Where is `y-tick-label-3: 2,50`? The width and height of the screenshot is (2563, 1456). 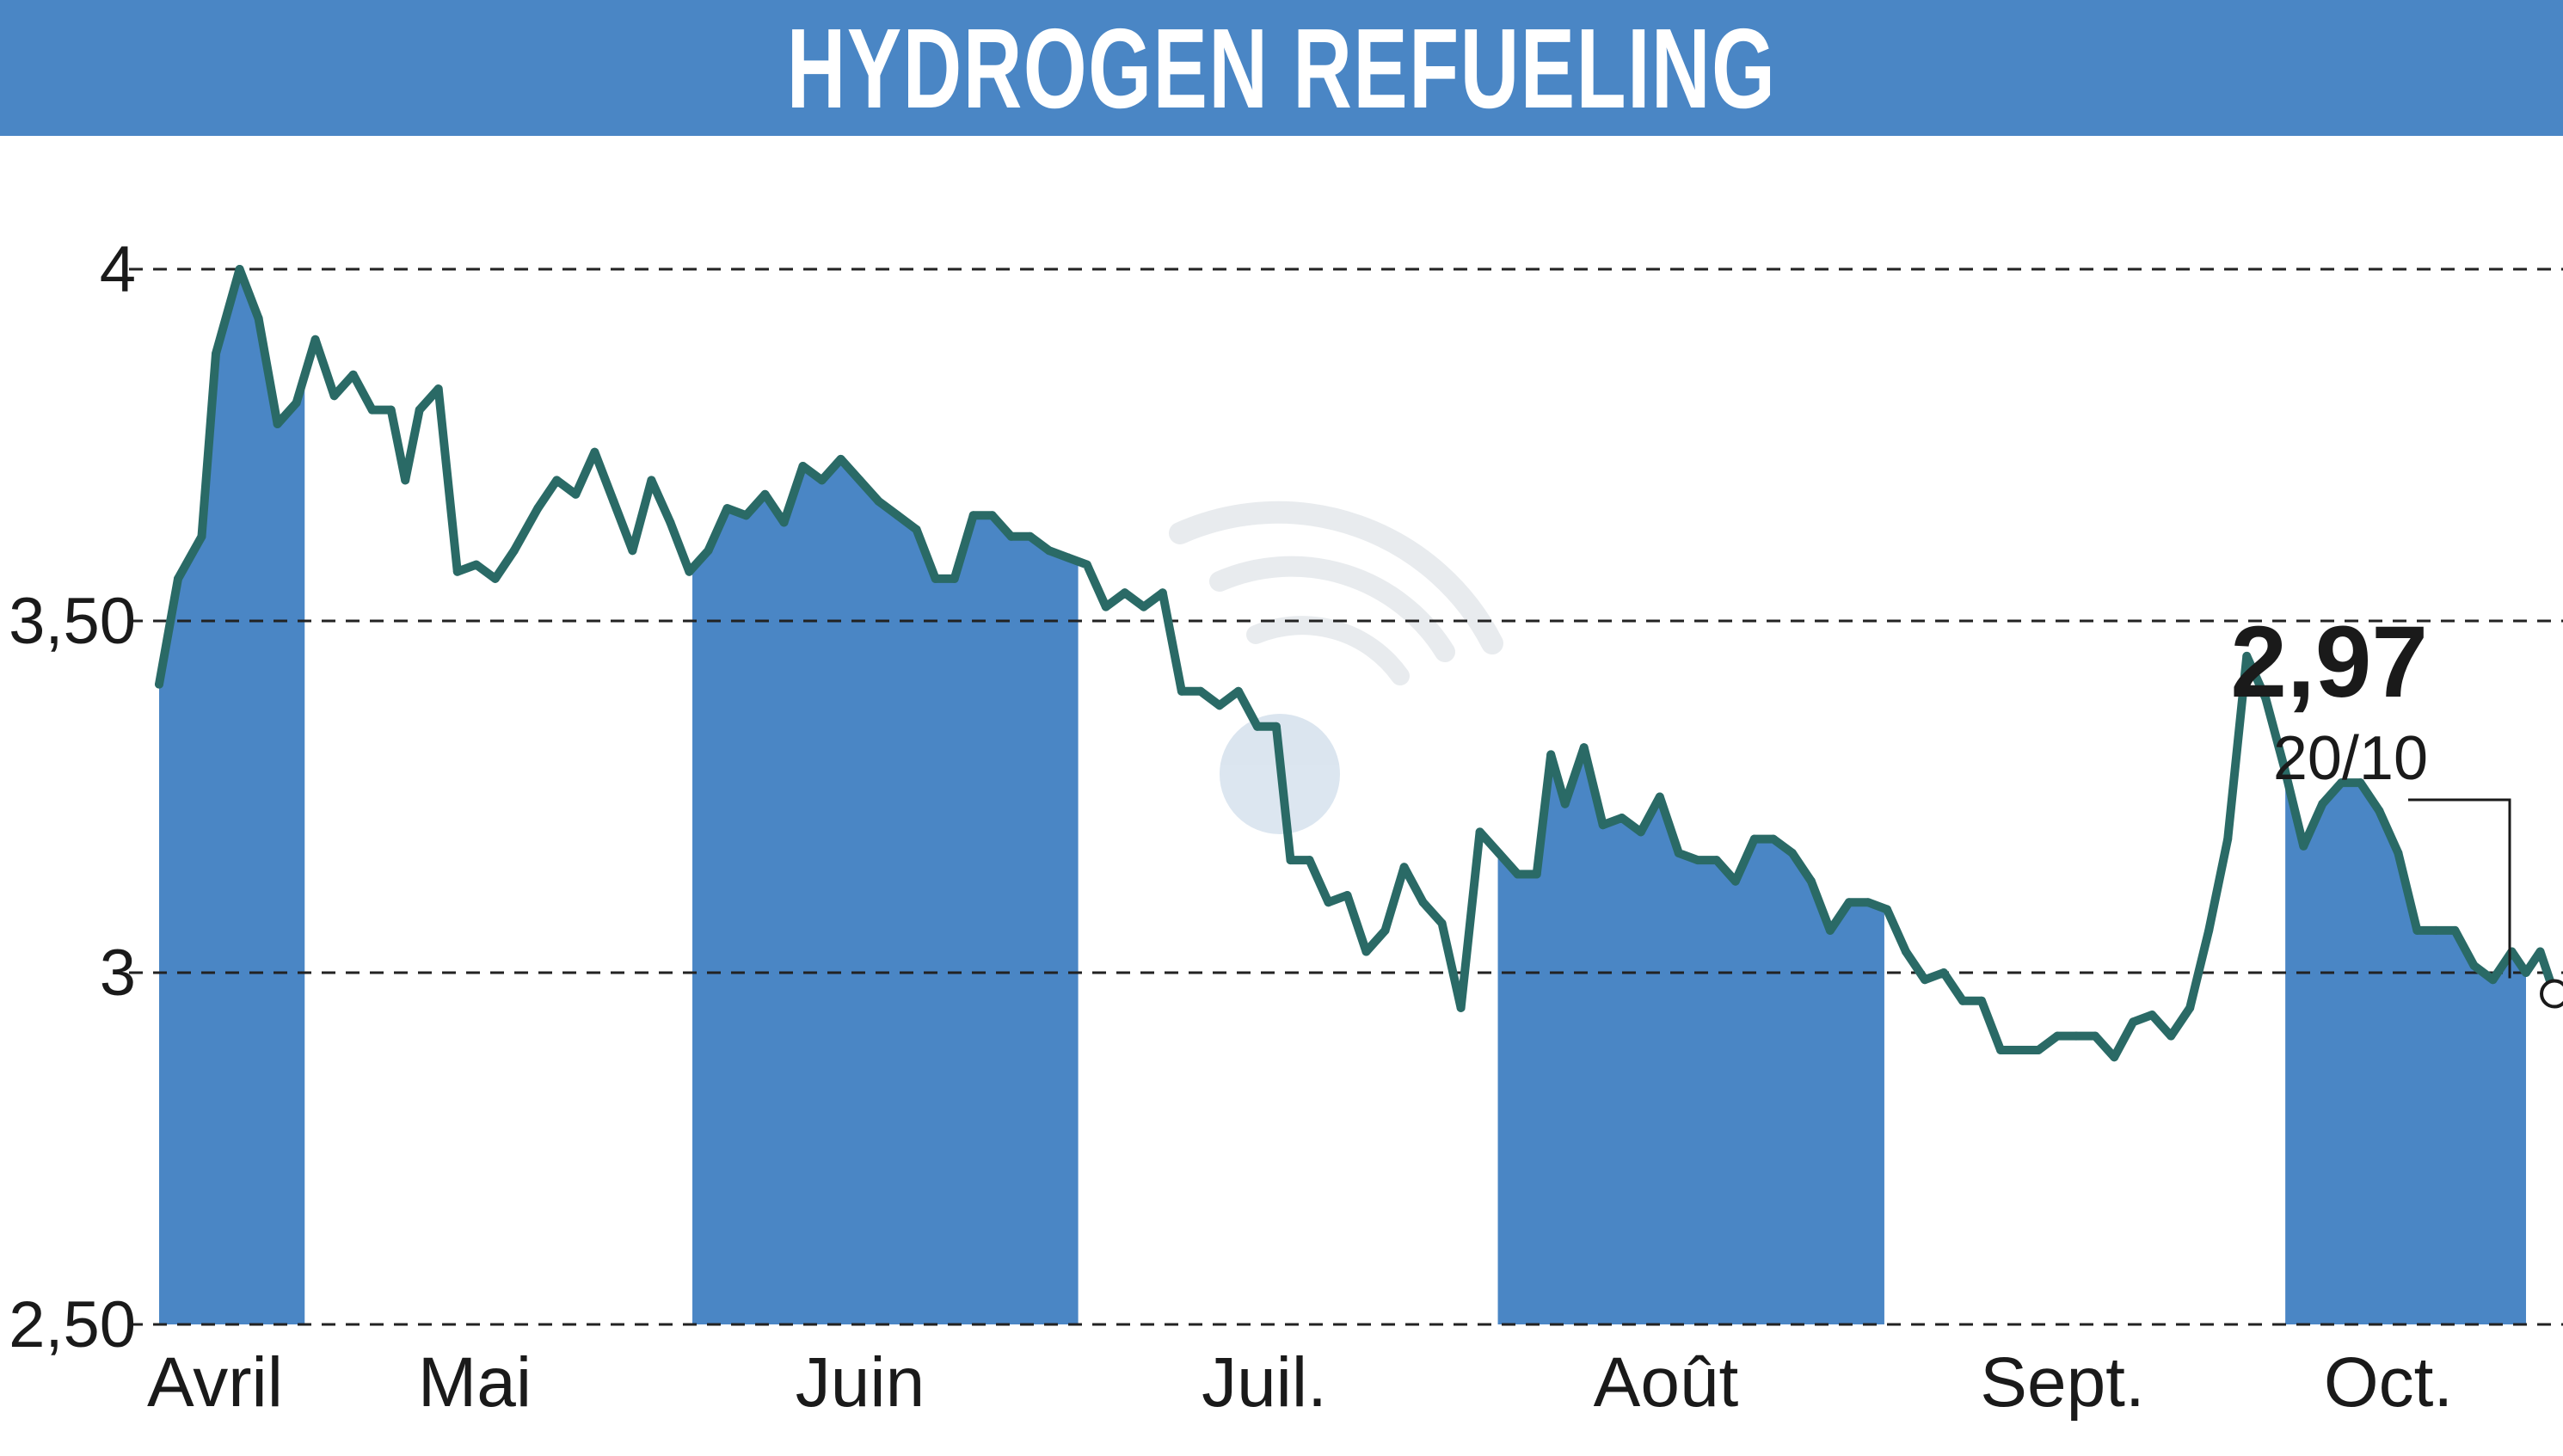
y-tick-label-3: 2,50 is located at coordinates (72, 1325).